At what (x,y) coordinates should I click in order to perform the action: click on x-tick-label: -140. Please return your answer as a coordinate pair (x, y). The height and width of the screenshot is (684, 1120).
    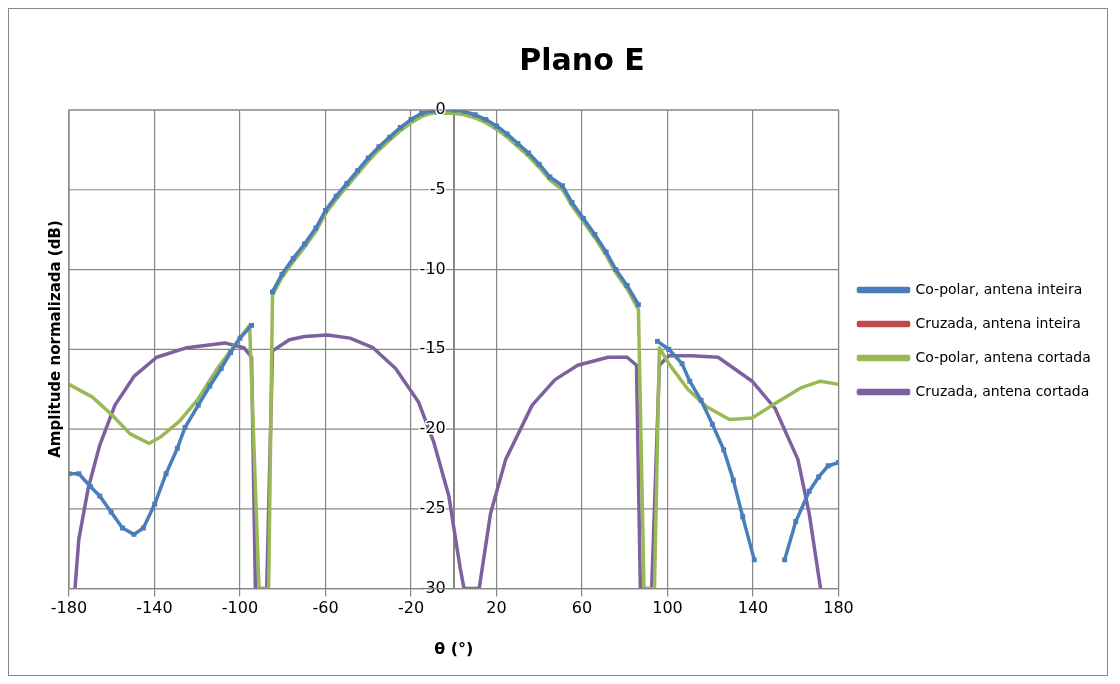
    Looking at the image, I should click on (154, 608).